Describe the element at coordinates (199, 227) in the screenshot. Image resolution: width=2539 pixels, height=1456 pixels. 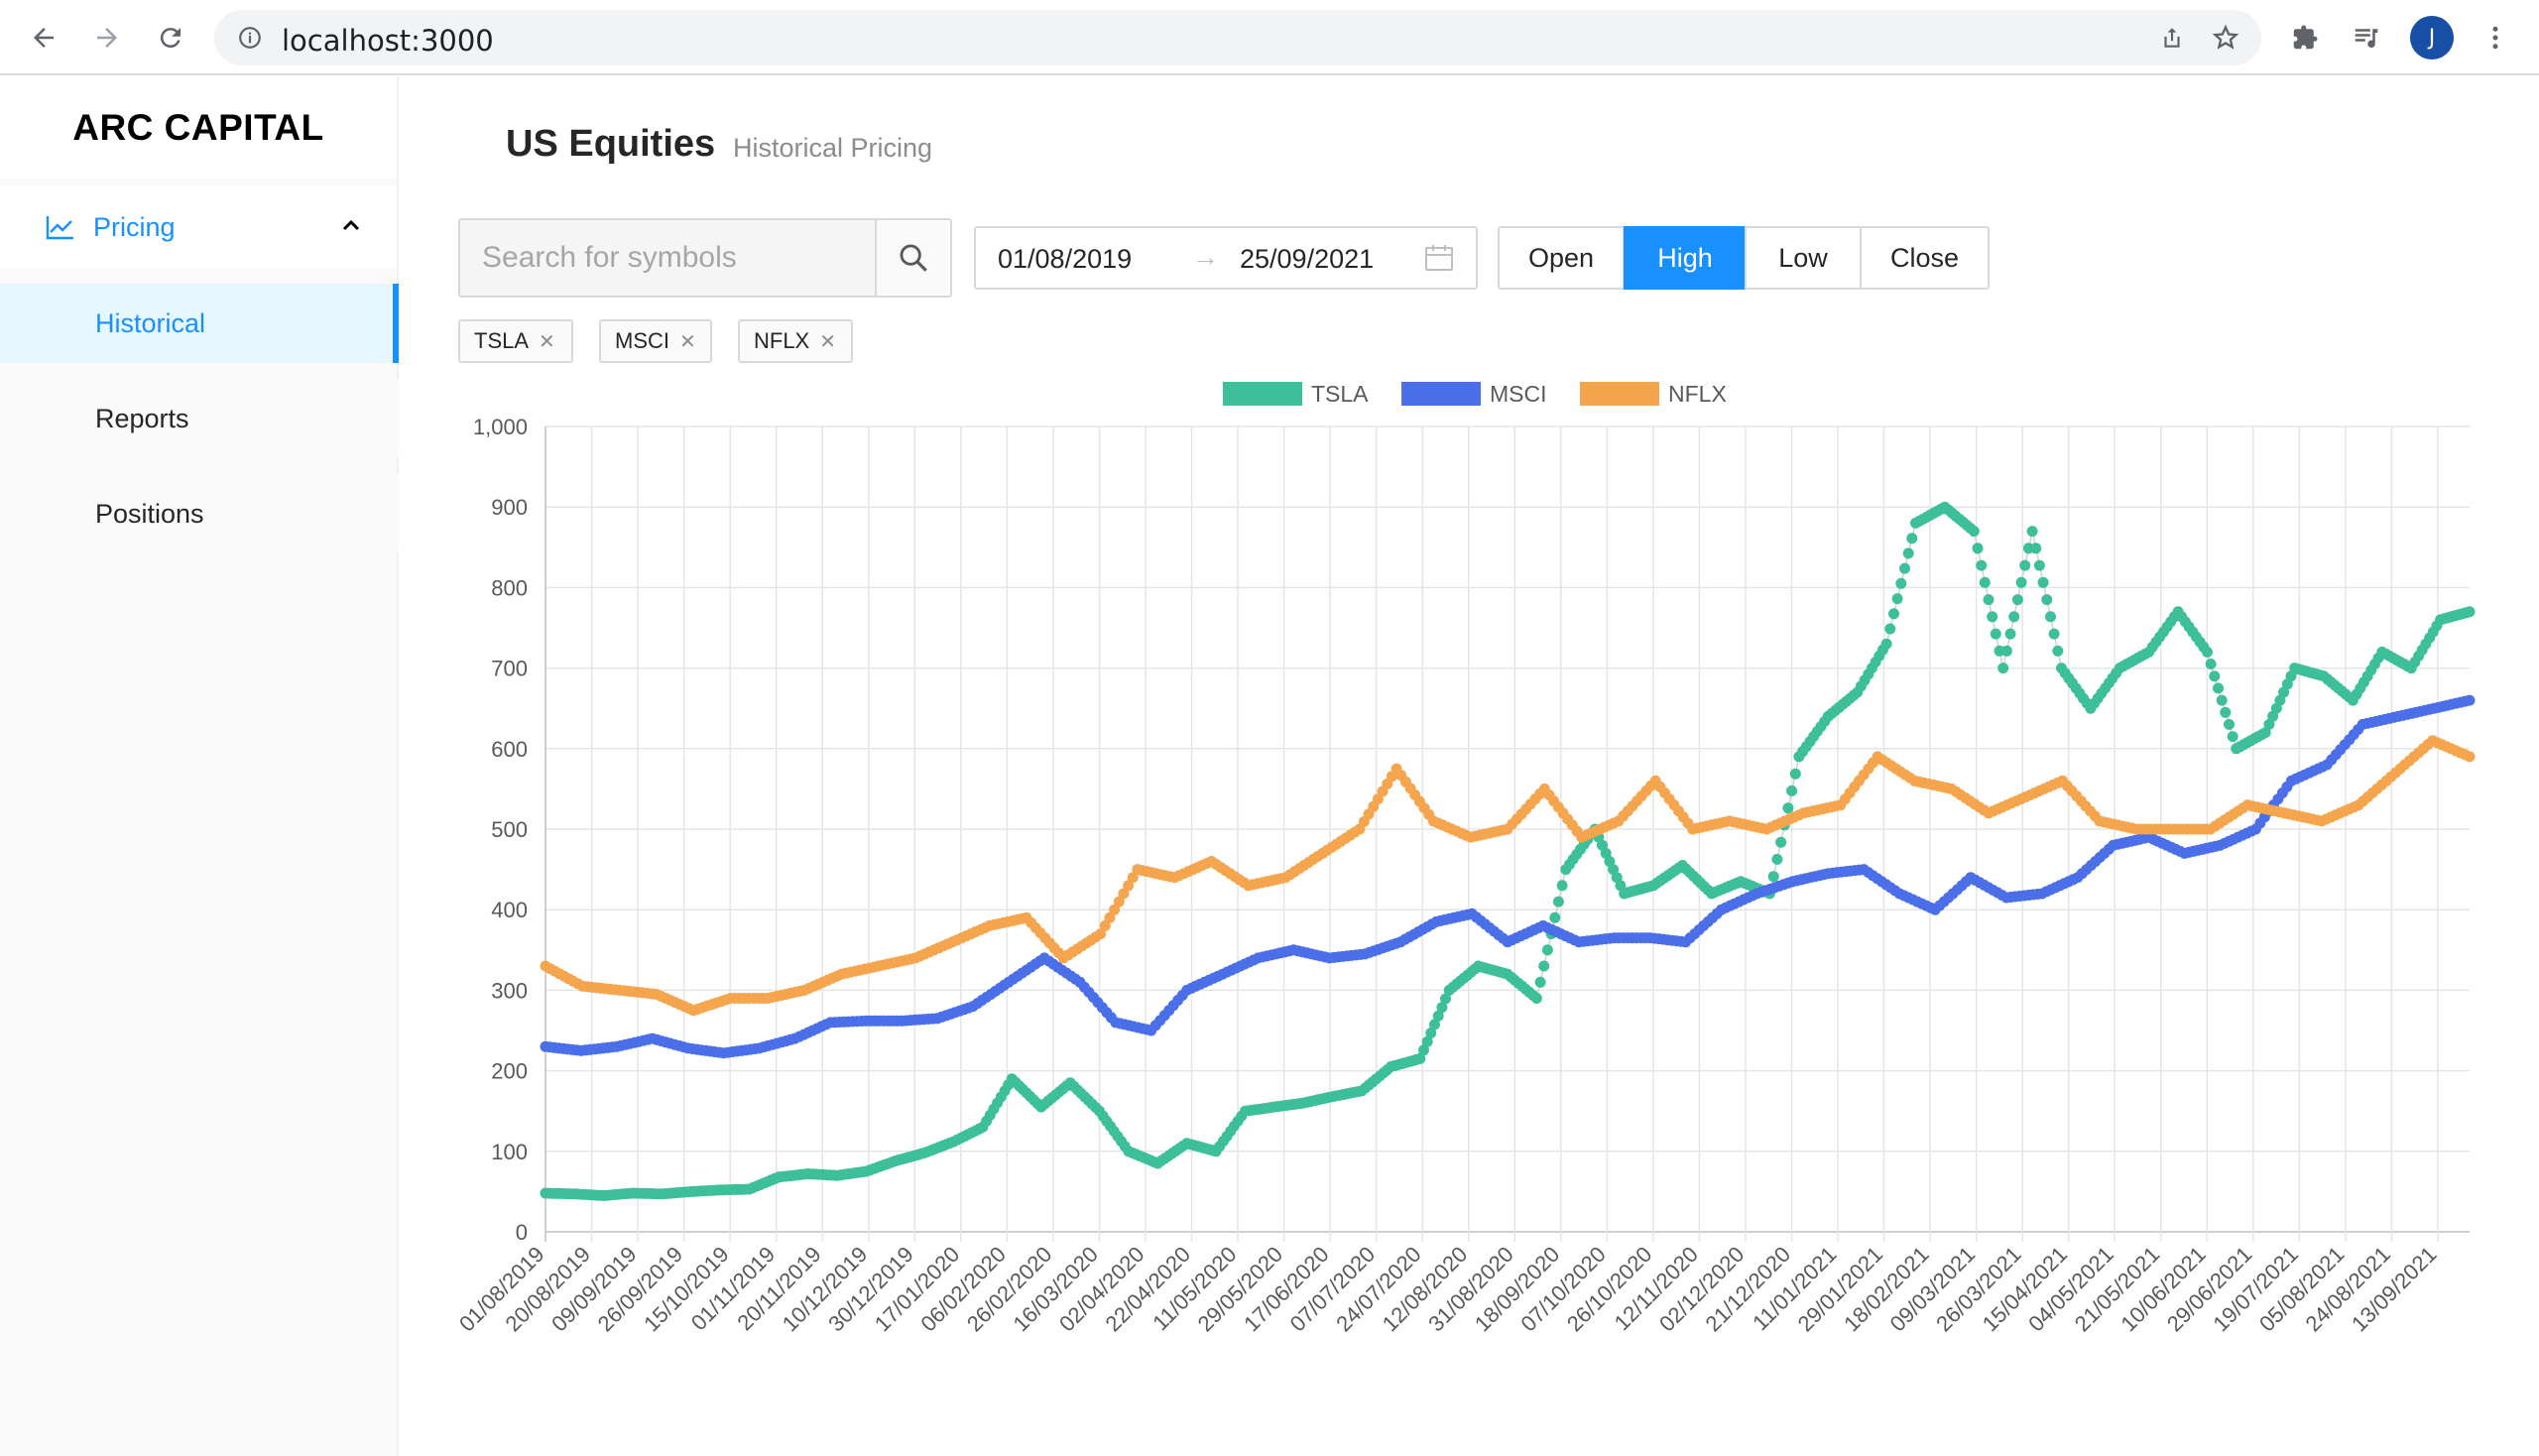
I see `sidebar-submenu-pricing: Pricing` at that location.